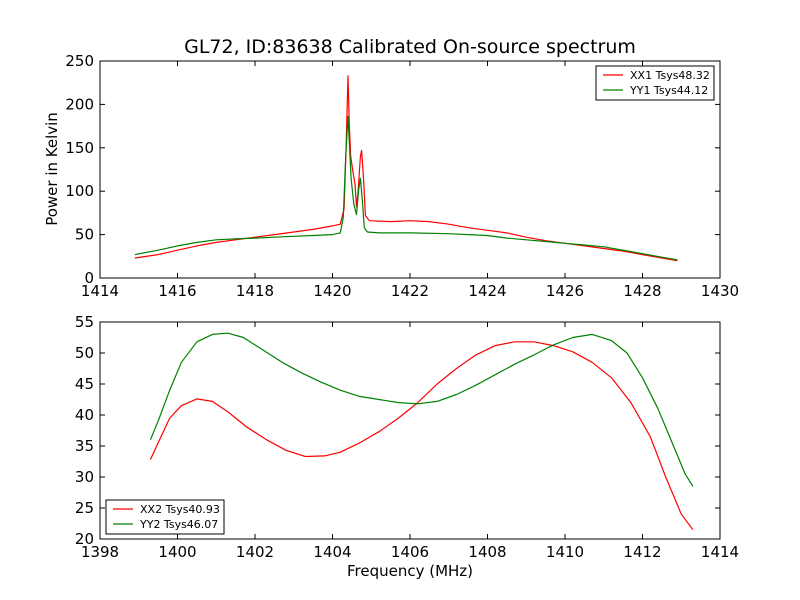 Image resolution: width=800 pixels, height=600 pixels. What do you see at coordinates (79, 61) in the screenshot?
I see `top-y-tick-label: 250` at bounding box center [79, 61].